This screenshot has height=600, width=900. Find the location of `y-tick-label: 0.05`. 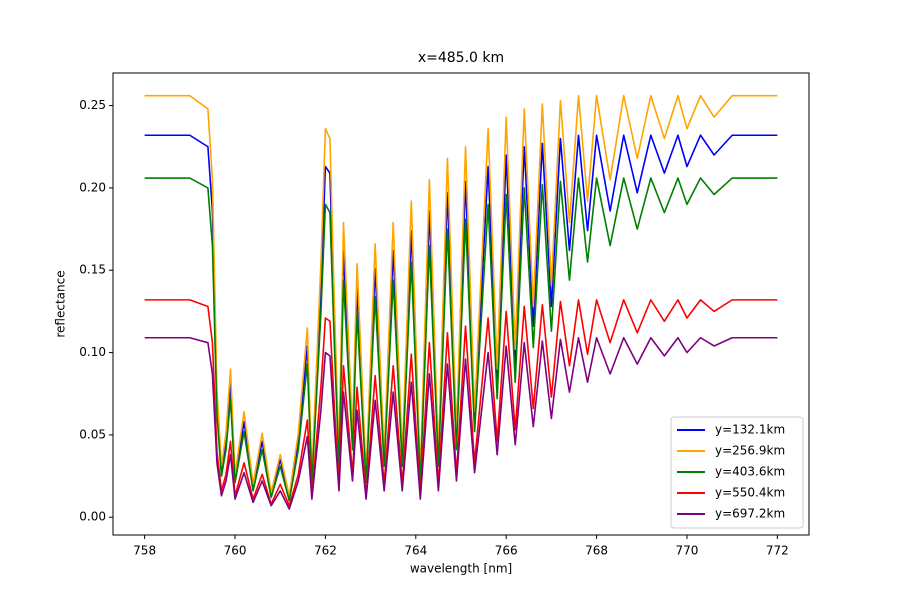

y-tick-label: 0.05 is located at coordinates (92, 434).